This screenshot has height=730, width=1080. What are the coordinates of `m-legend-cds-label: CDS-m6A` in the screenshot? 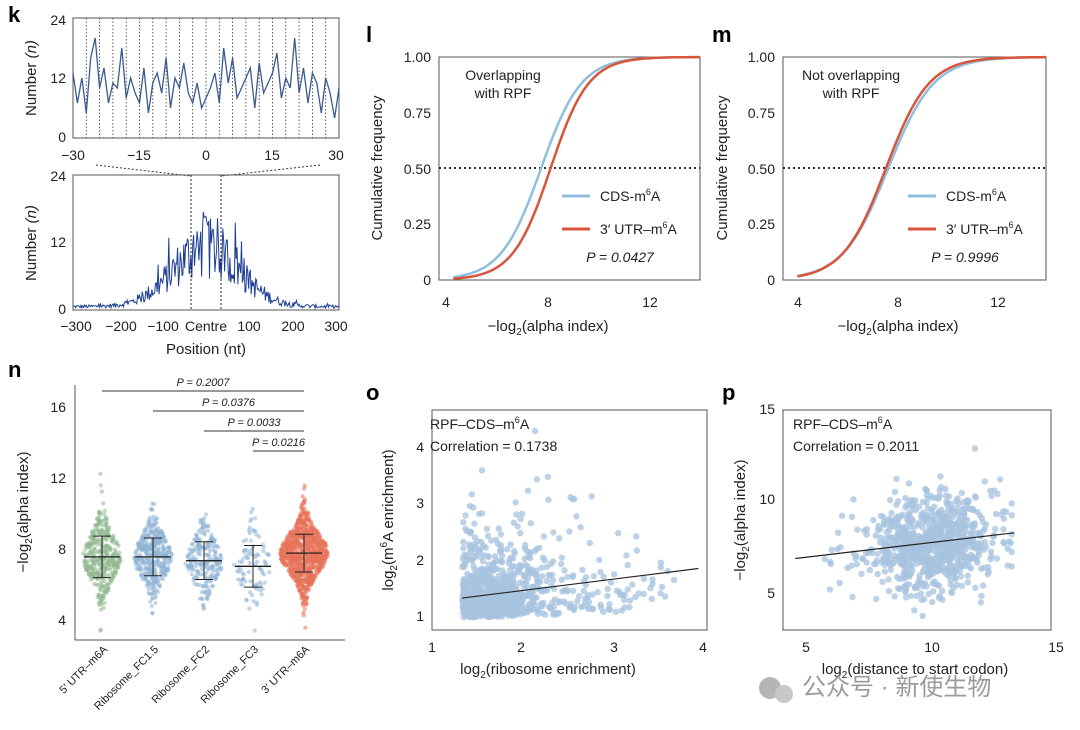 It's located at (976, 195).